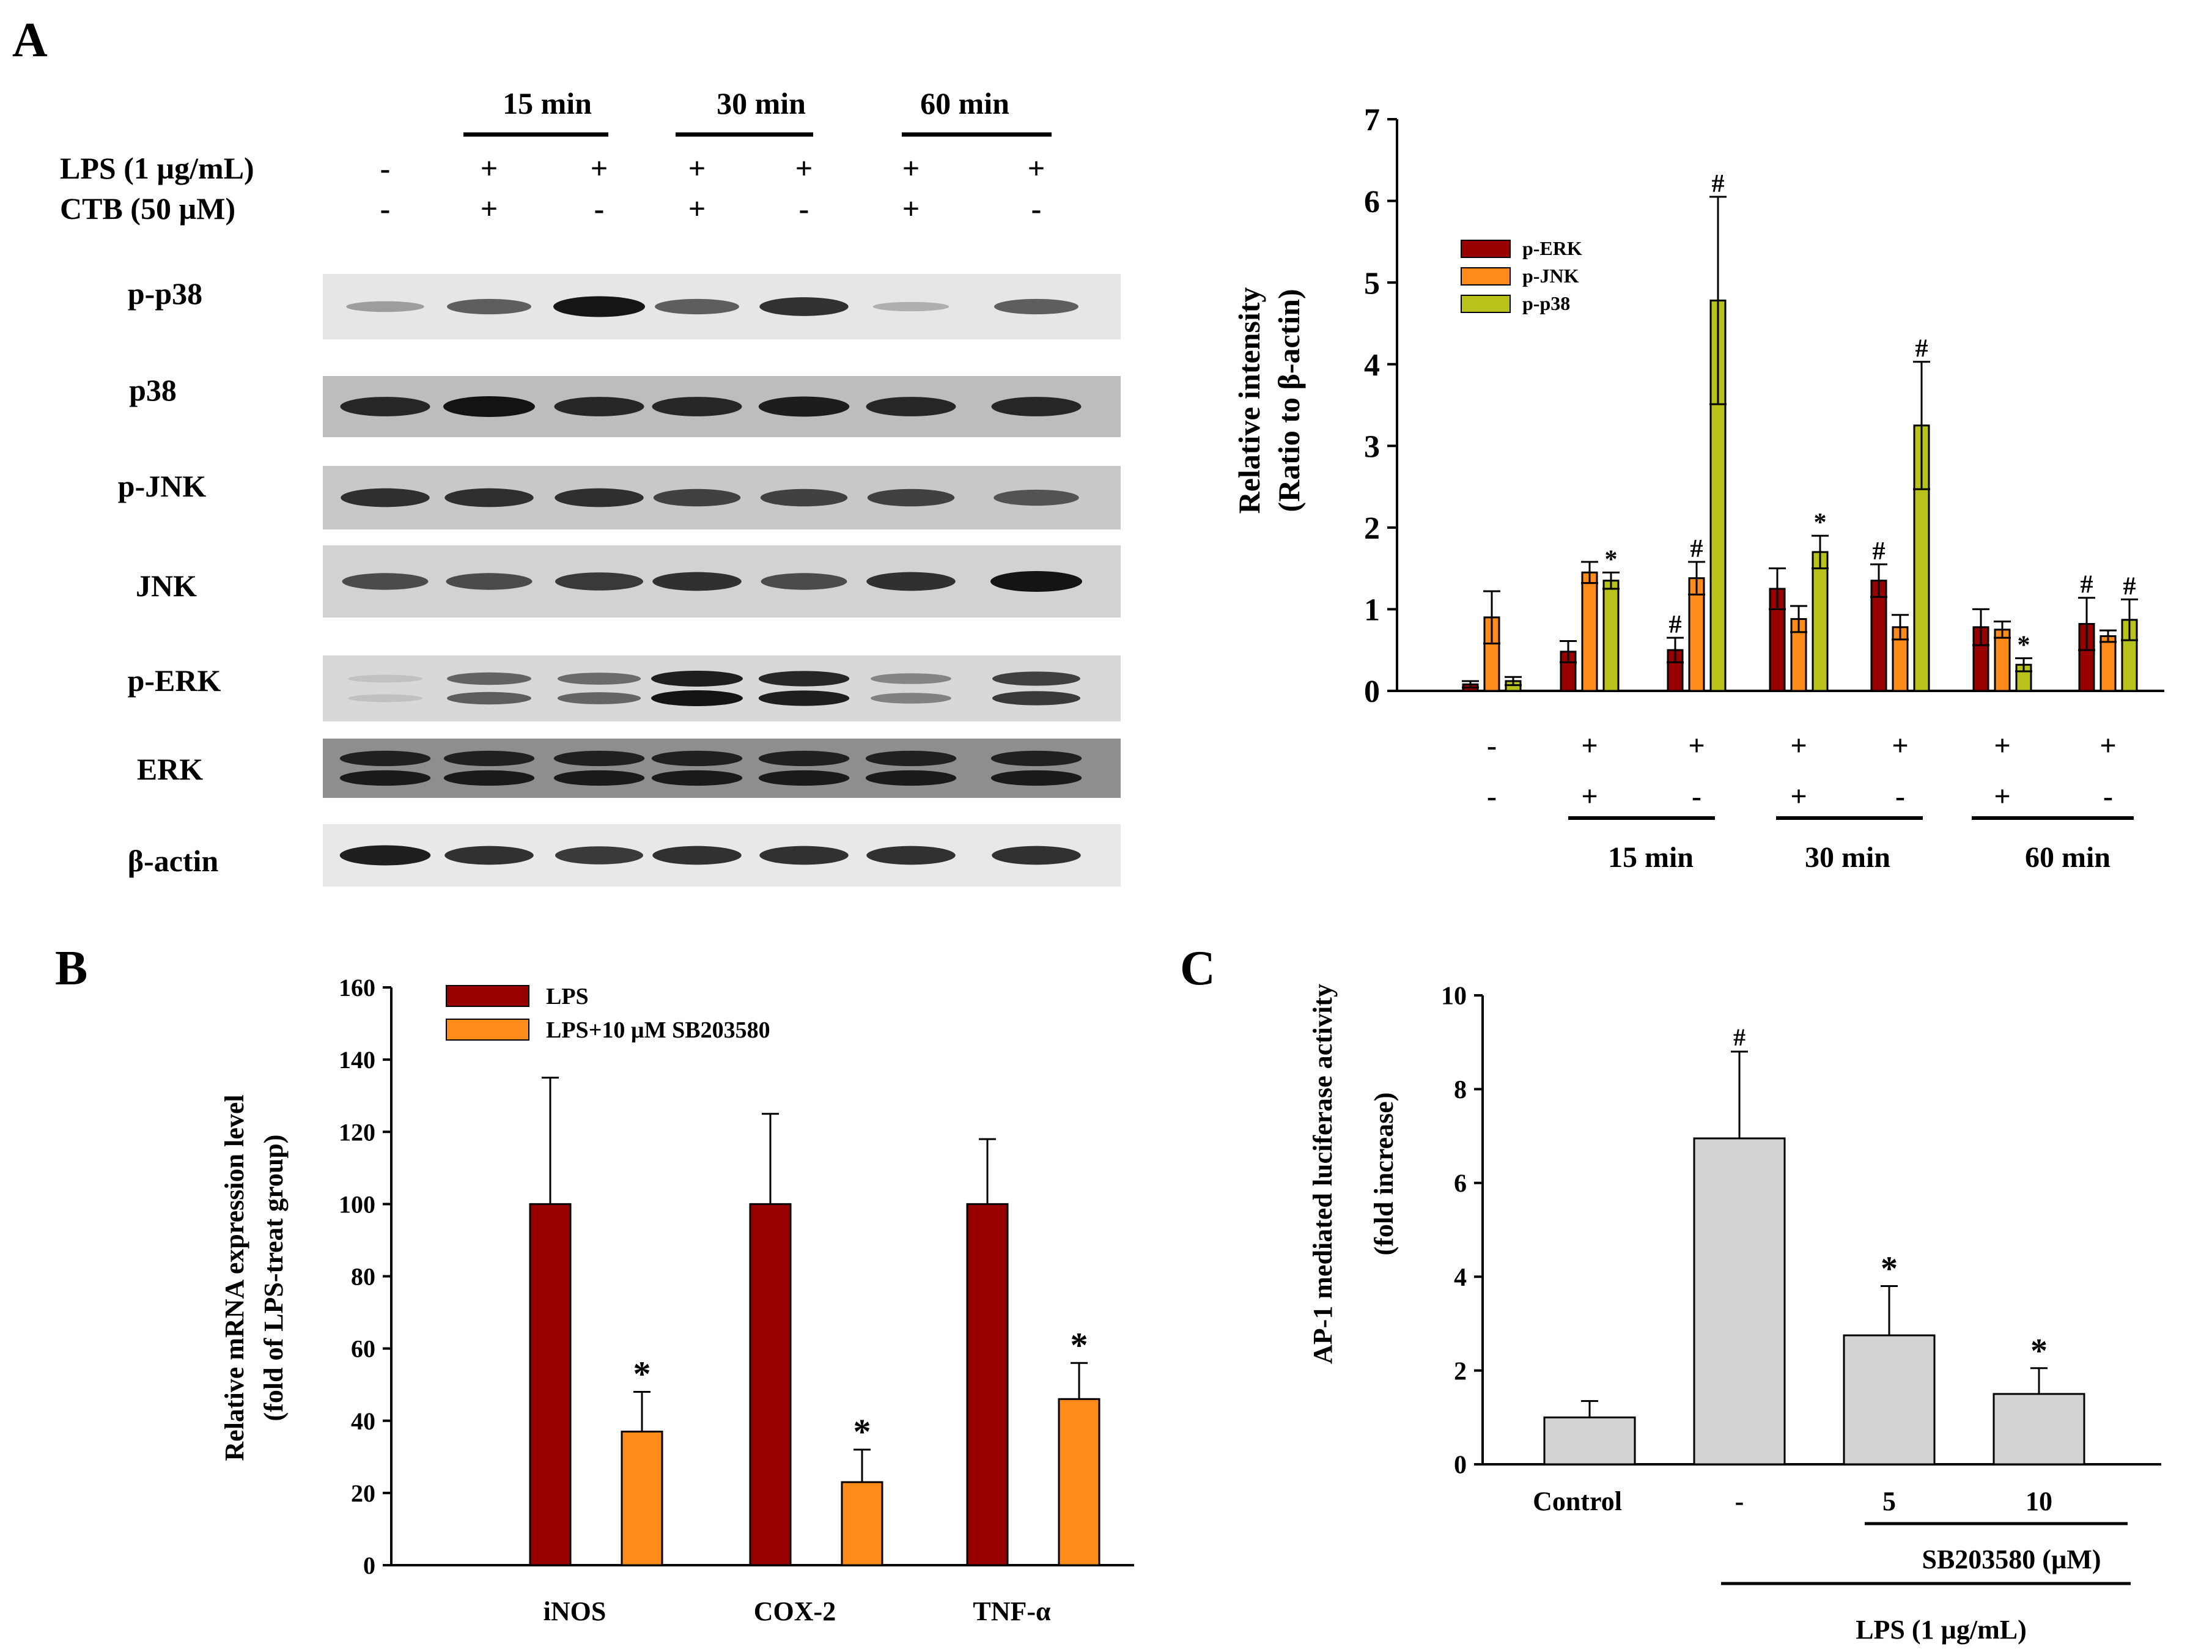  What do you see at coordinates (1550, 276) in the screenshot?
I see `chart-a-legend-label: p-JNK` at bounding box center [1550, 276].